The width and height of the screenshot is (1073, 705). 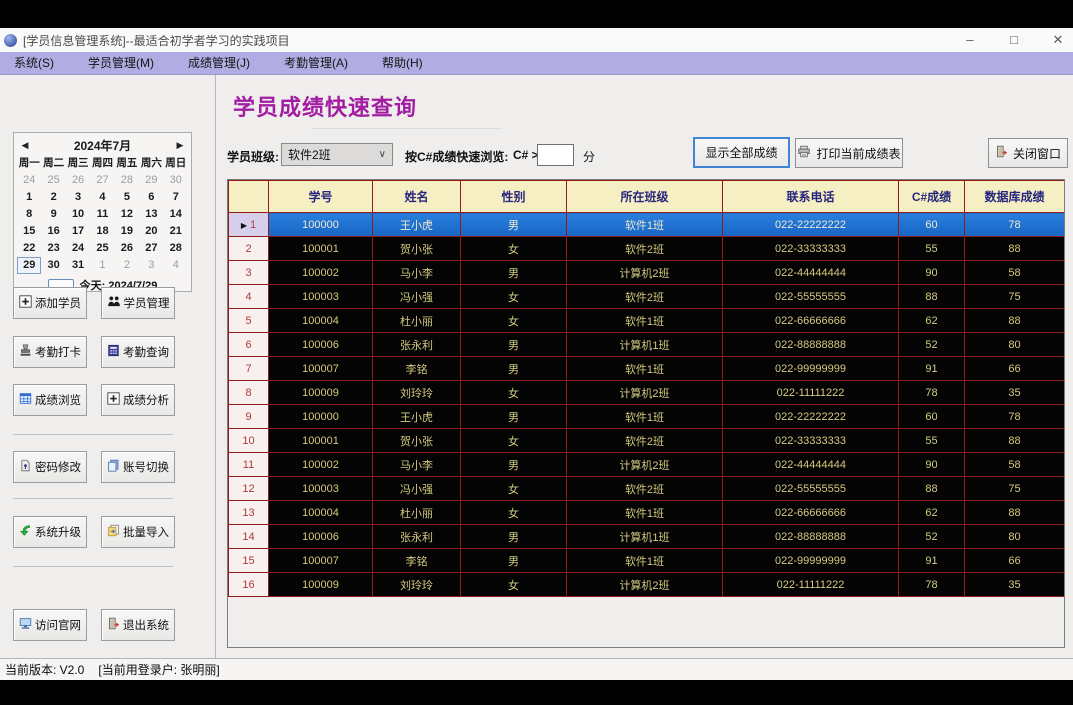 What do you see at coordinates (121, 62) in the screenshot?
I see `menu-student-mgmt: 学员管理(M)` at bounding box center [121, 62].